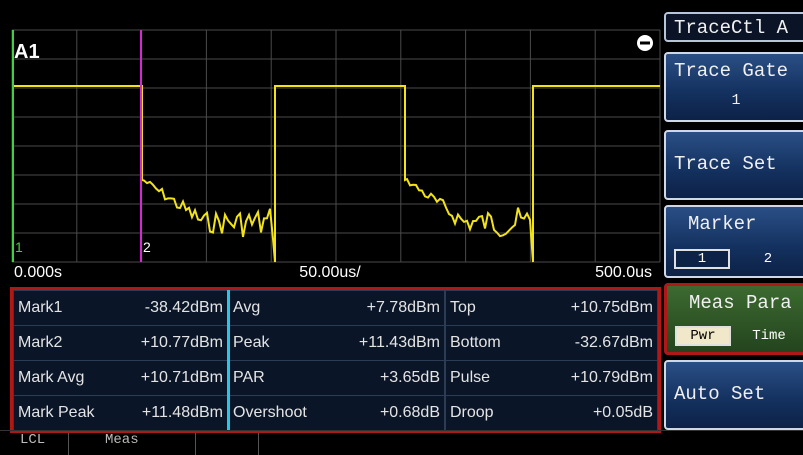 Image resolution: width=803 pixels, height=455 pixels. Describe the element at coordinates (251, 342) in the screenshot. I see `measurement-label: Peak` at that location.